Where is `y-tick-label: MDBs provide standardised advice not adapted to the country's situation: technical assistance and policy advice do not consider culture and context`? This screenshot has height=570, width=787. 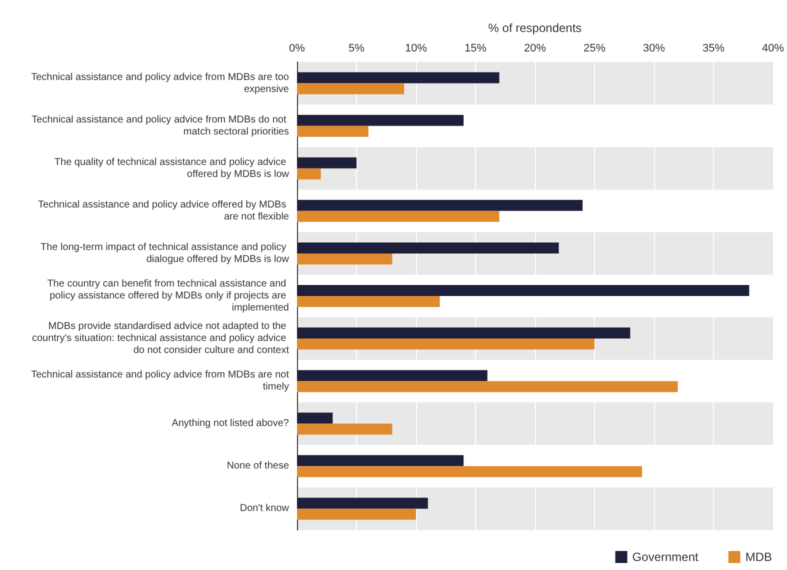
y-tick-label: MDBs provide standardised advice not adapted to the country's situation: technical assistance and policy advice do not consider culture and context is located at coordinates (161, 338).